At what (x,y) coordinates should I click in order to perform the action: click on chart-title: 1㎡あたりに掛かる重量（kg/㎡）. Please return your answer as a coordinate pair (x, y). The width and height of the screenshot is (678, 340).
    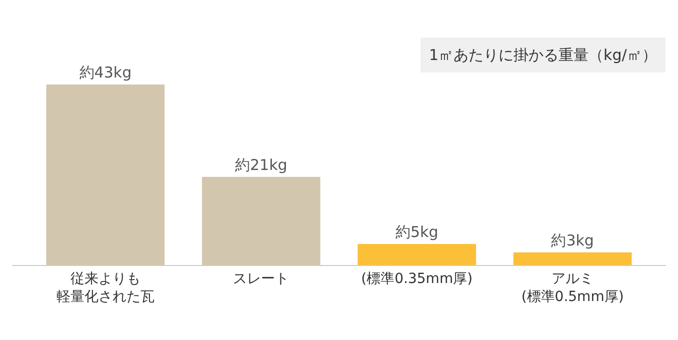
    Looking at the image, I should click on (543, 55).